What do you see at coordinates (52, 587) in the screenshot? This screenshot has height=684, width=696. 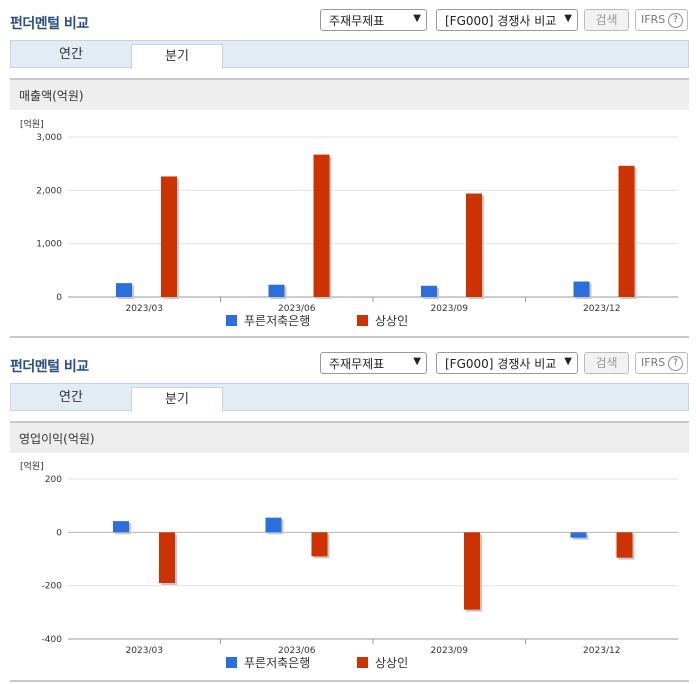 I see `y-tick-label: -200` at bounding box center [52, 587].